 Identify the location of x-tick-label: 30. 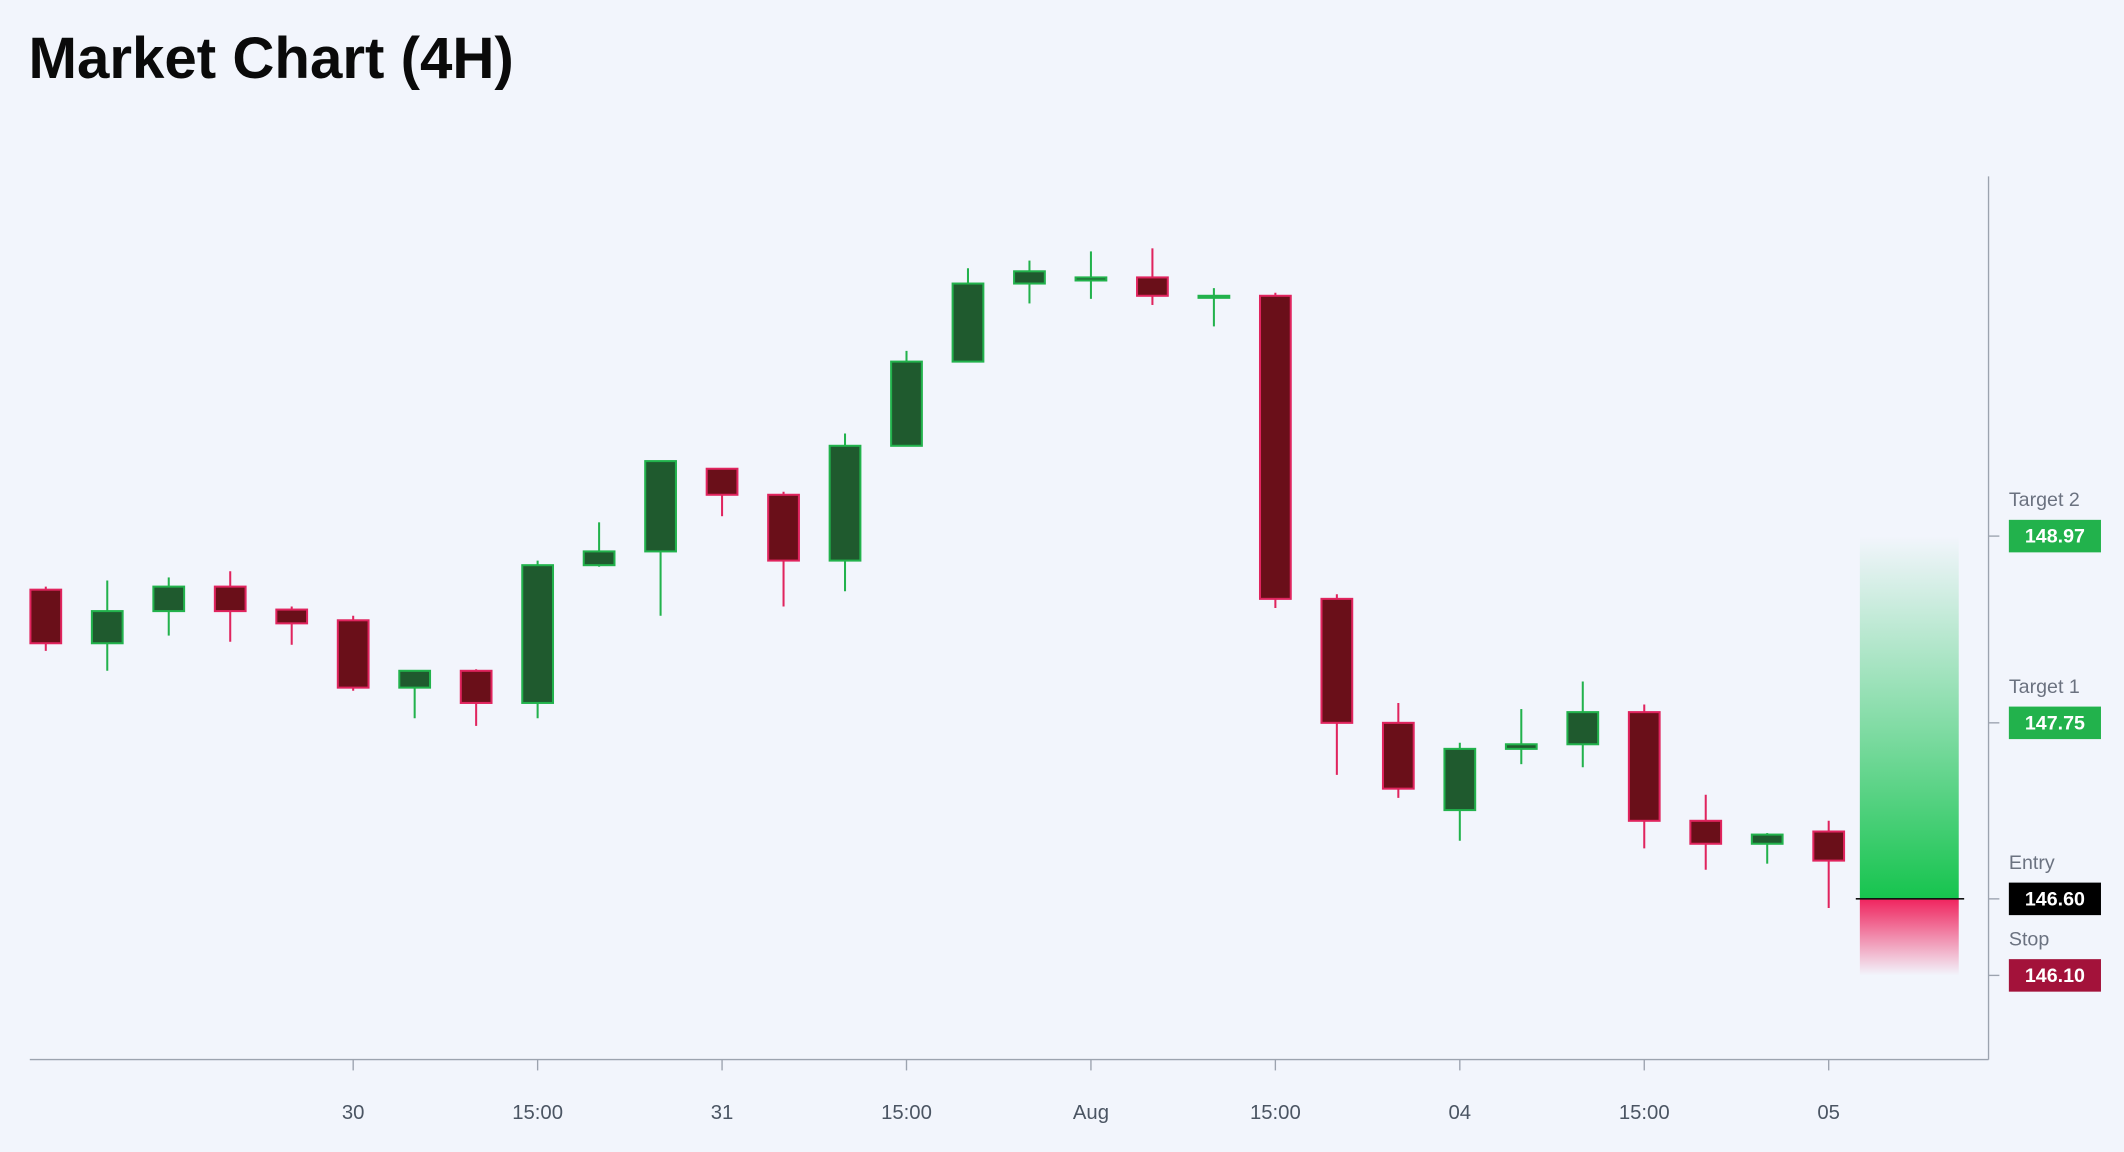
(353, 1113).